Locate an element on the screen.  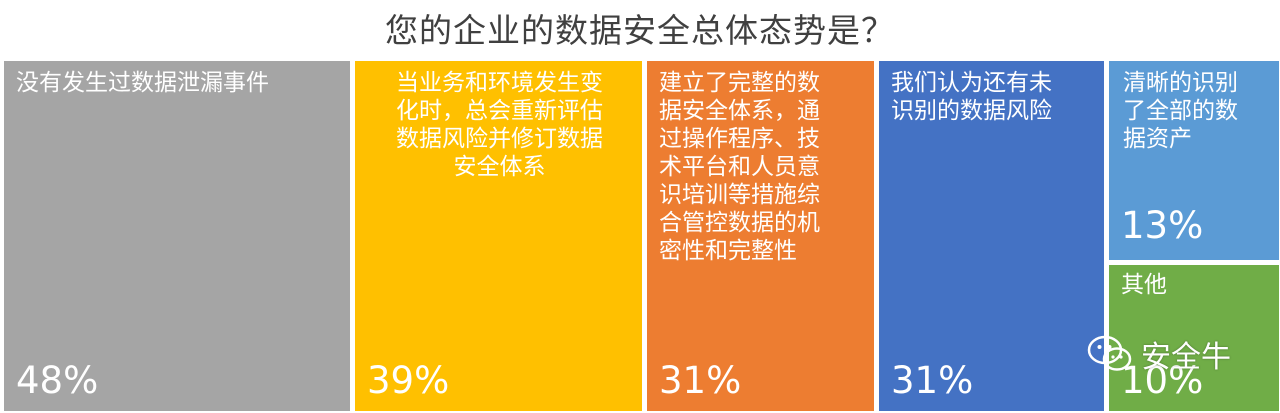
treemap-tile-value: 39% is located at coordinates (408, 380).